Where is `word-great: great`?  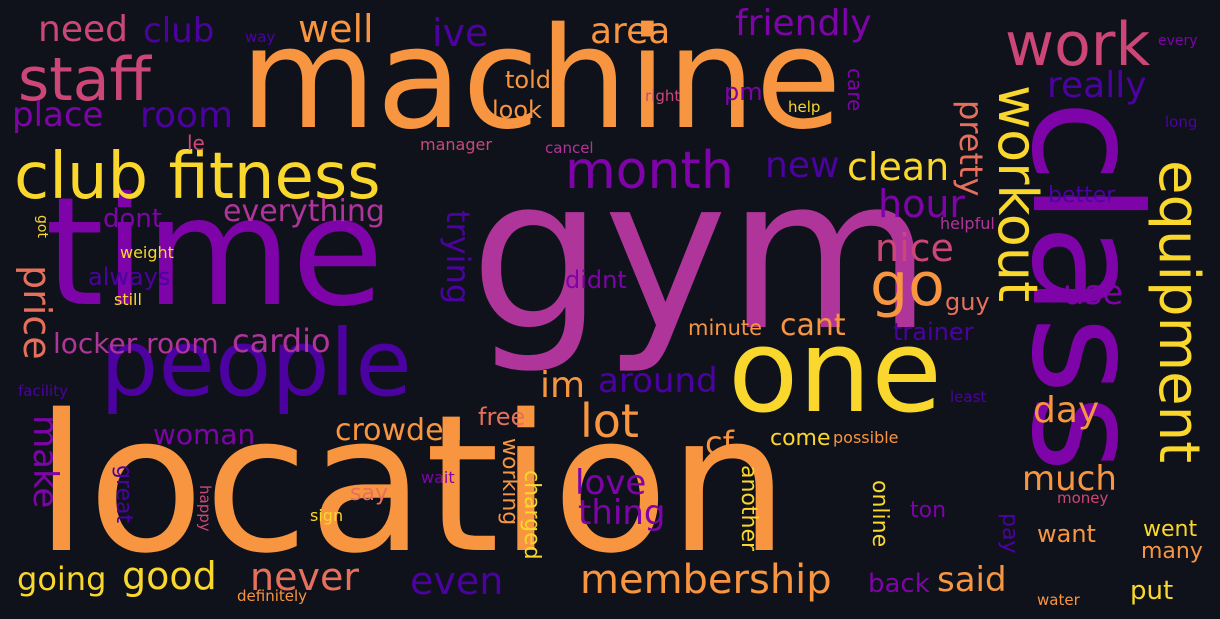 word-great: great is located at coordinates (123, 494).